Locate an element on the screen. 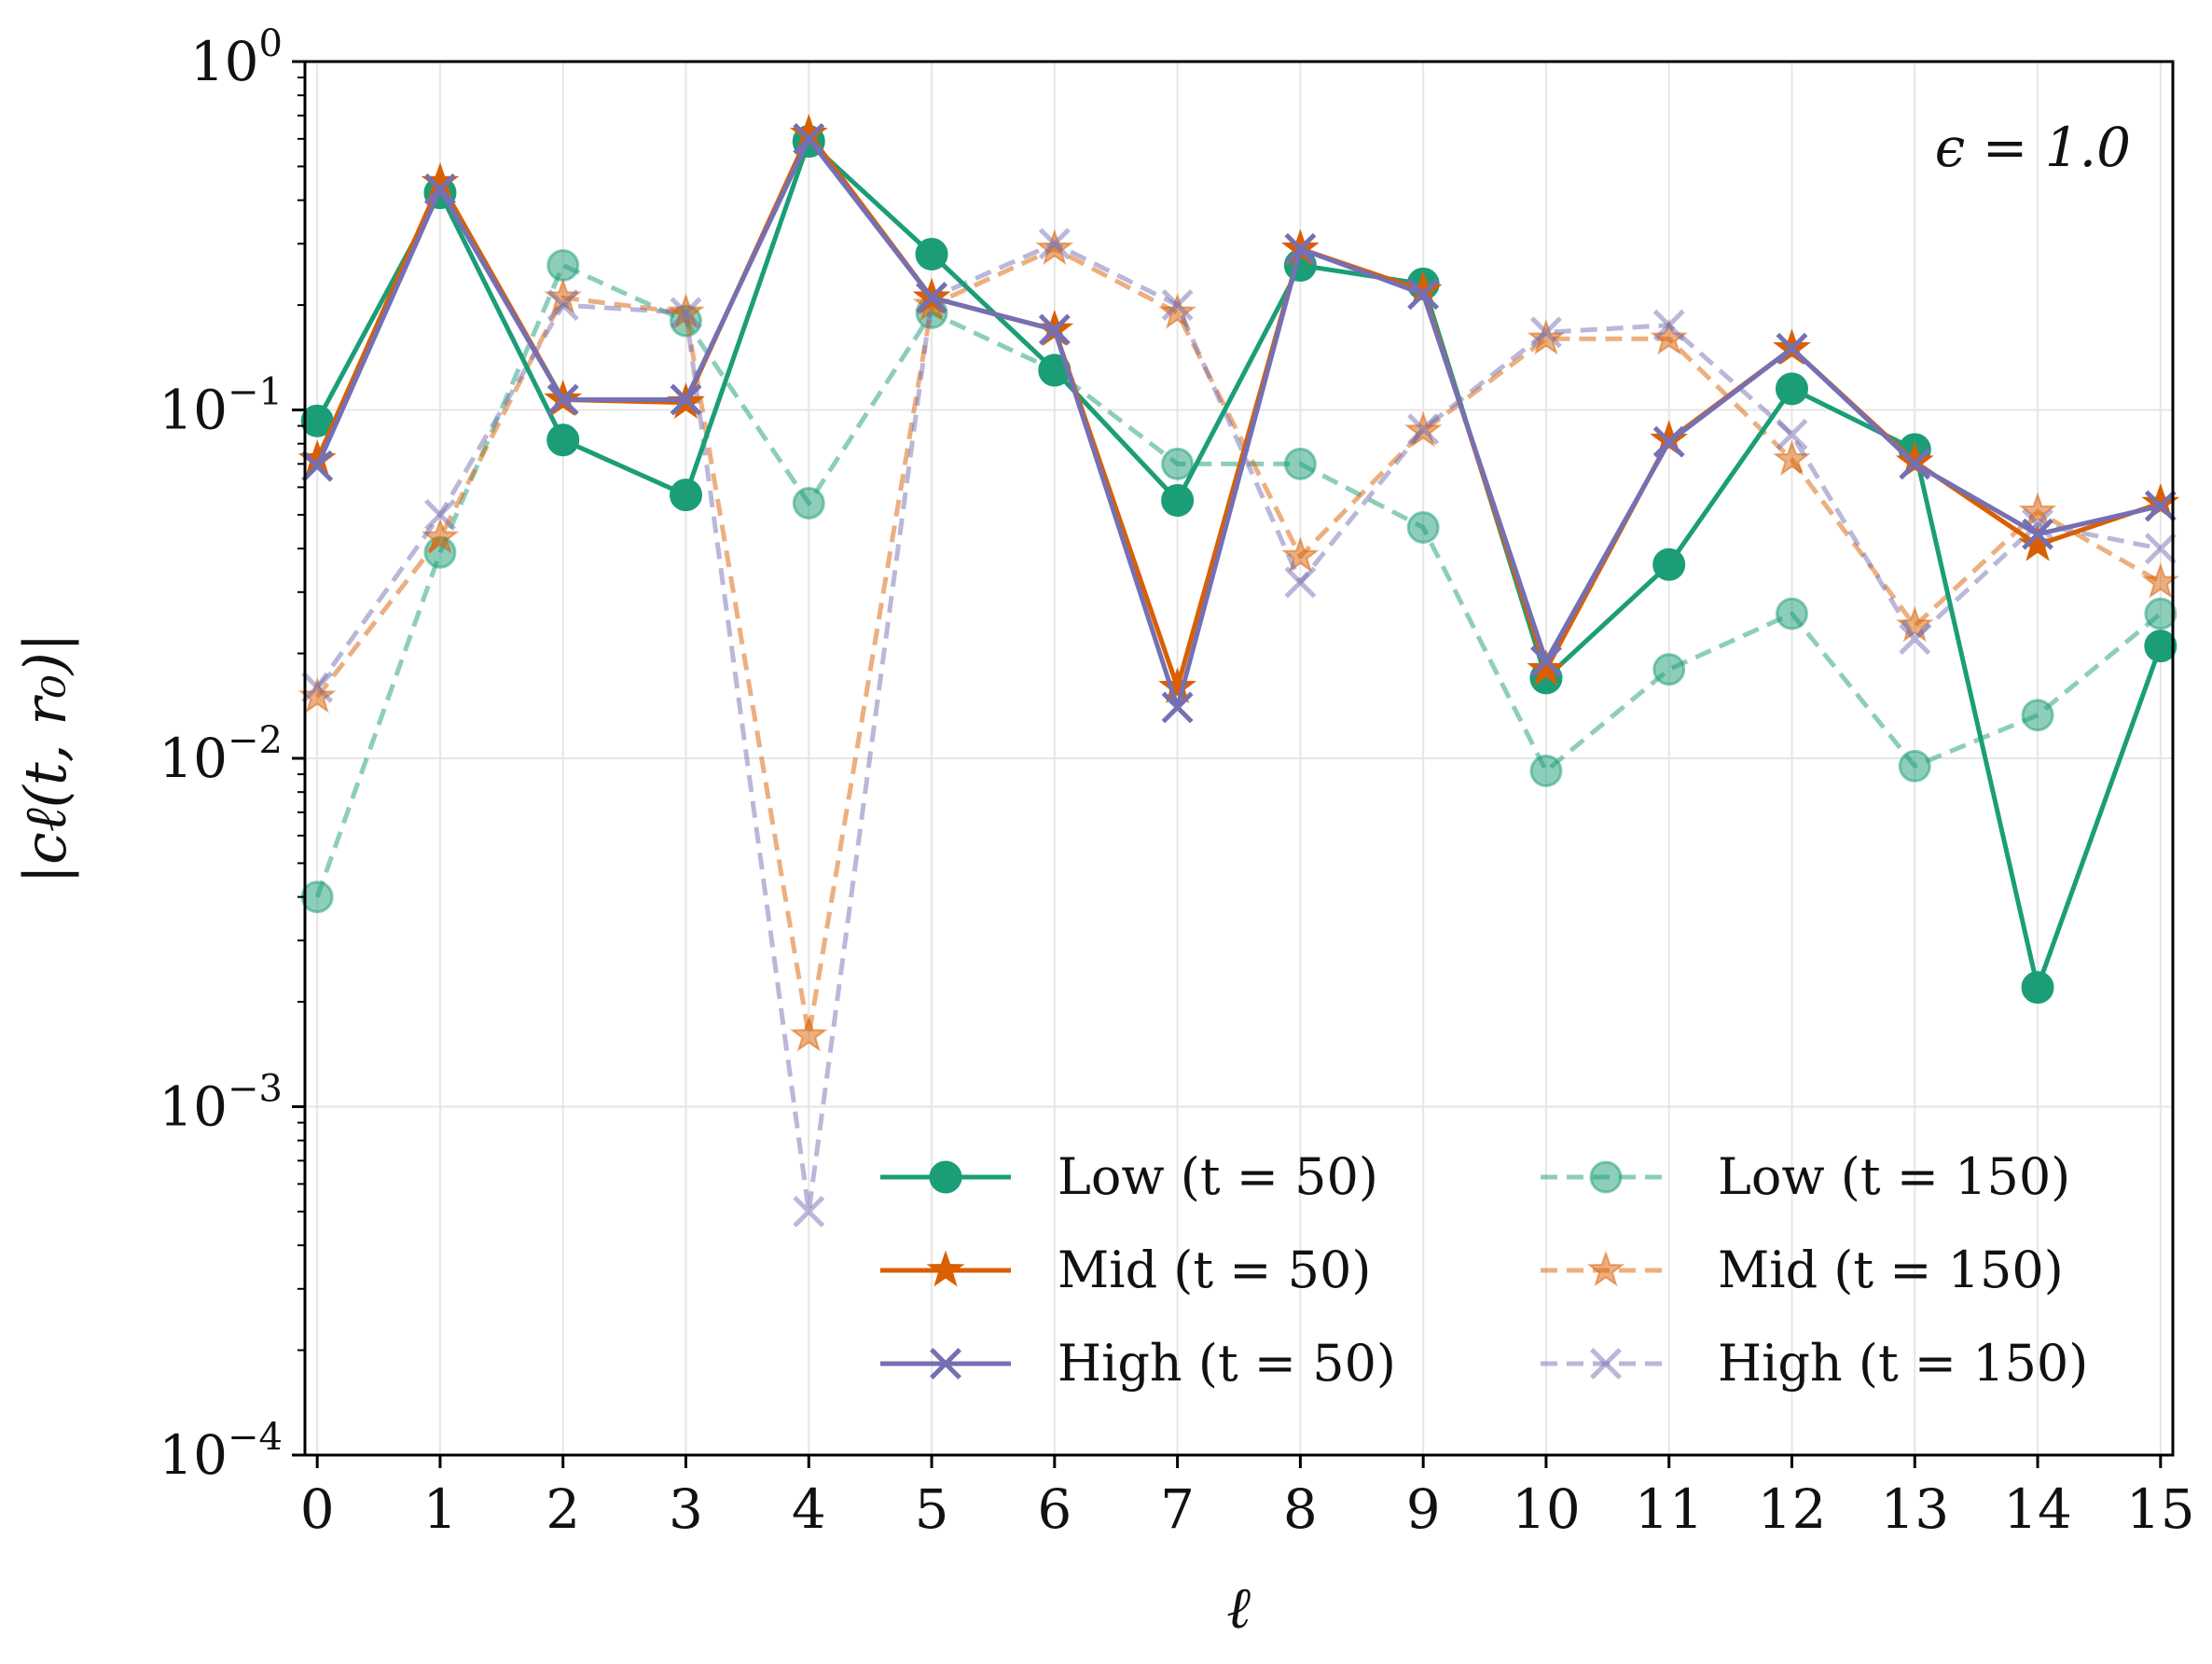 The width and height of the screenshot is (2212, 1664). x-tick-label-12: 12 is located at coordinates (1792, 1509).